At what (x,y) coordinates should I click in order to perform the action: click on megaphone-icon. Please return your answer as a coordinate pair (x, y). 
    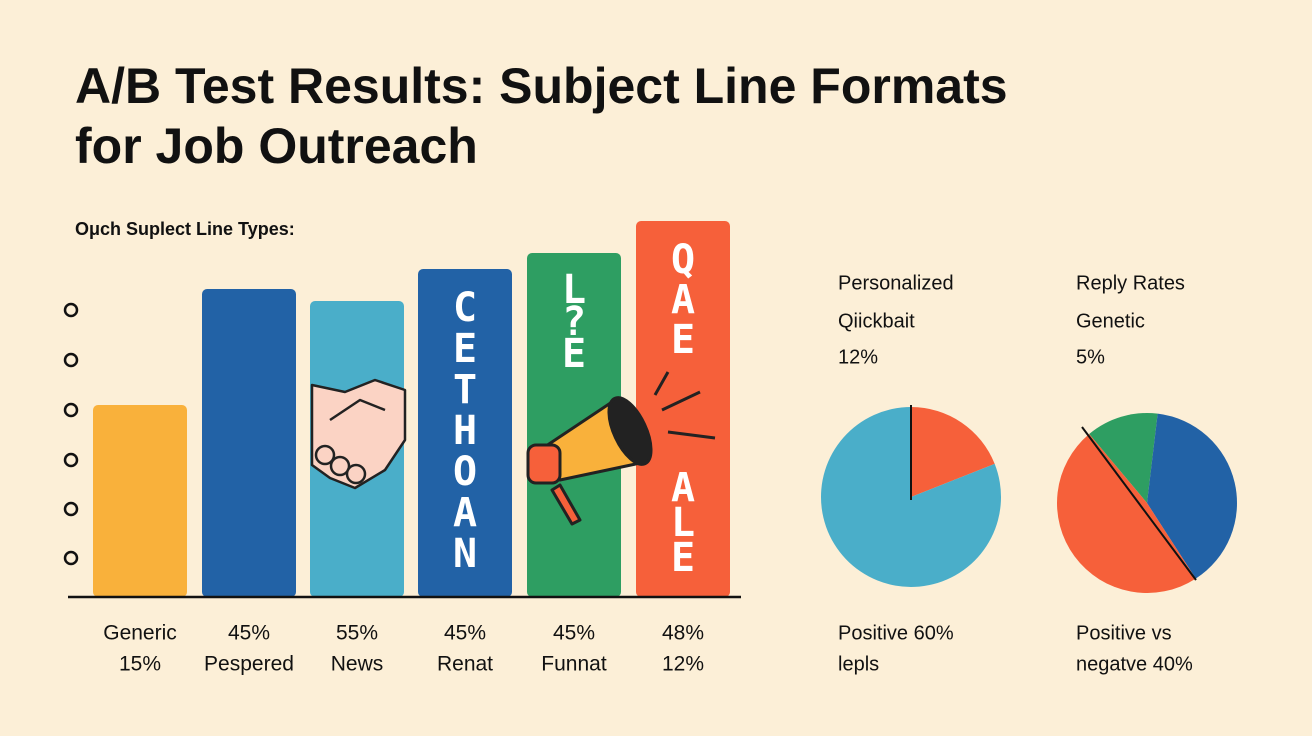
    Looking at the image, I should click on (621, 448).